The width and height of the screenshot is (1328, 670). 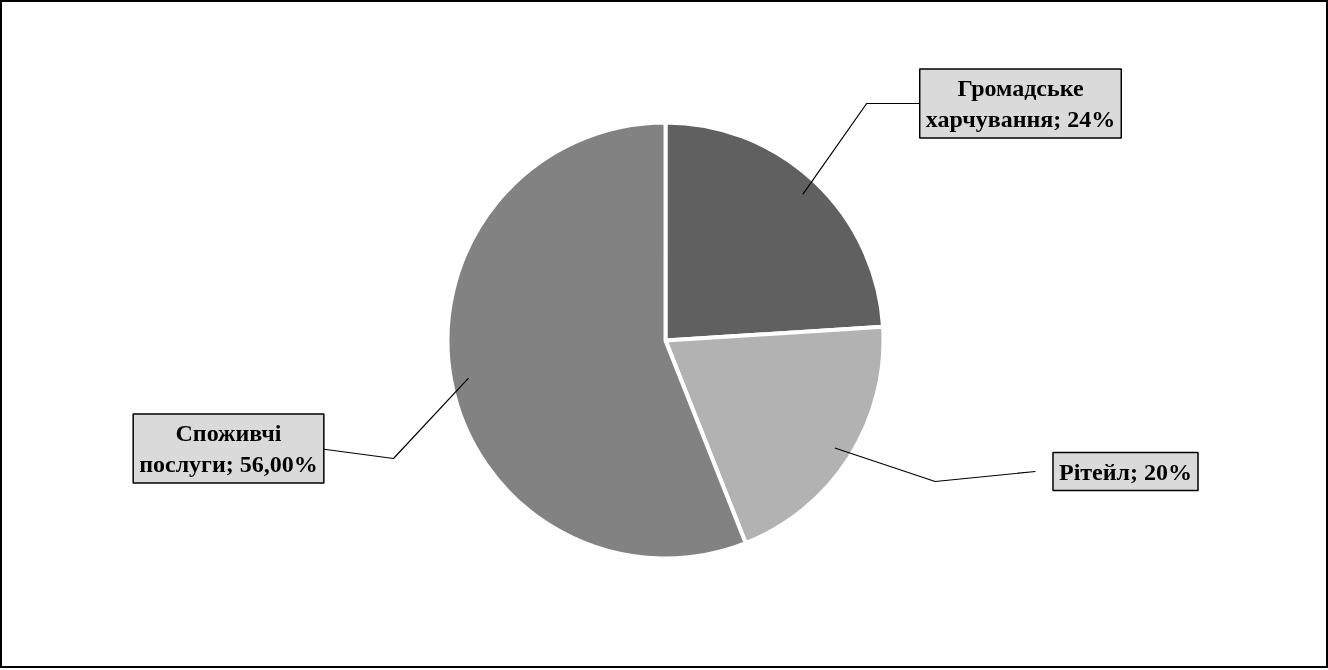 What do you see at coordinates (1020, 103) in the screenshot?
I see `slice-label: Громадське харчування; 24%` at bounding box center [1020, 103].